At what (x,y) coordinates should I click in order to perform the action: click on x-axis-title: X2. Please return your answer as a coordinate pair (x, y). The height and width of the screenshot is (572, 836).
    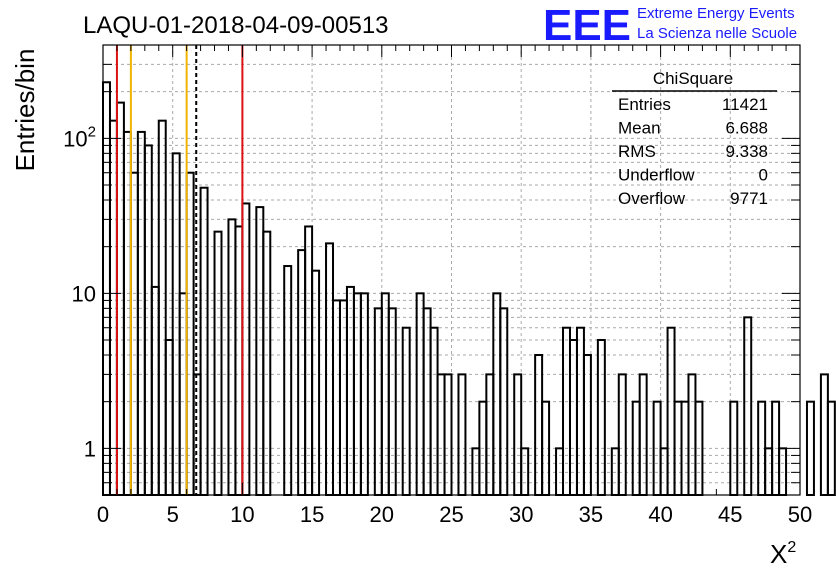
    Looking at the image, I should click on (783, 554).